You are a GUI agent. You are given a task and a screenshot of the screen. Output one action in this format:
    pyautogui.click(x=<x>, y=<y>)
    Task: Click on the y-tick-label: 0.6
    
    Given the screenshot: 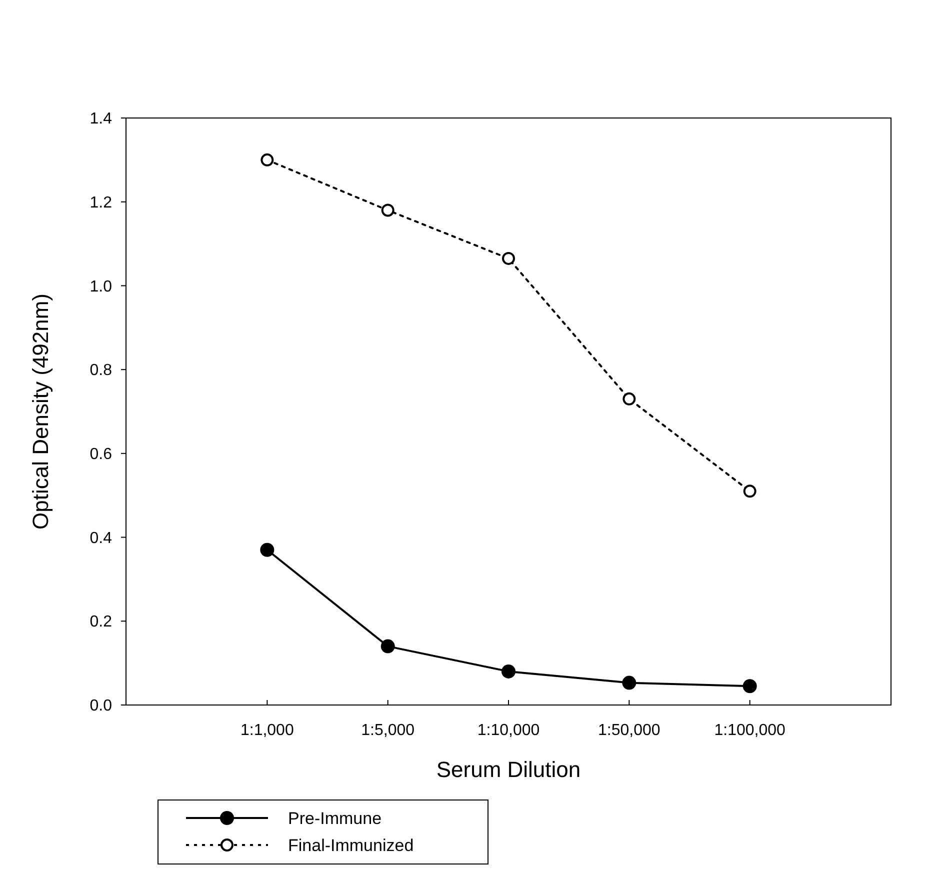 What is the action you would take?
    pyautogui.click(x=101, y=455)
    